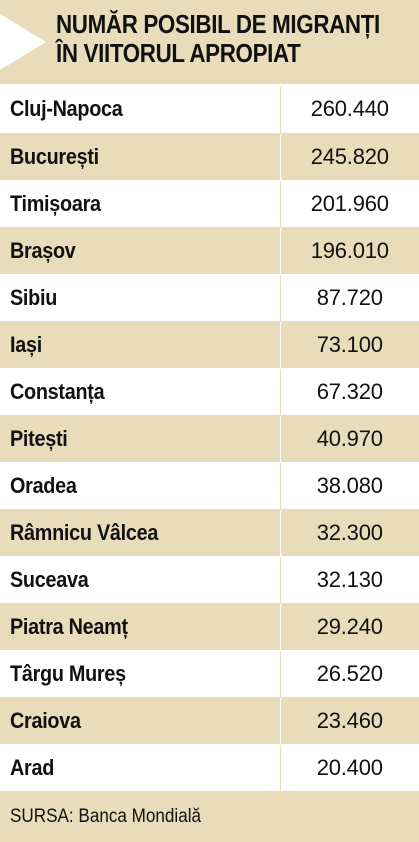 This screenshot has width=419, height=842. I want to click on value-cell: 32.130, so click(349, 580).